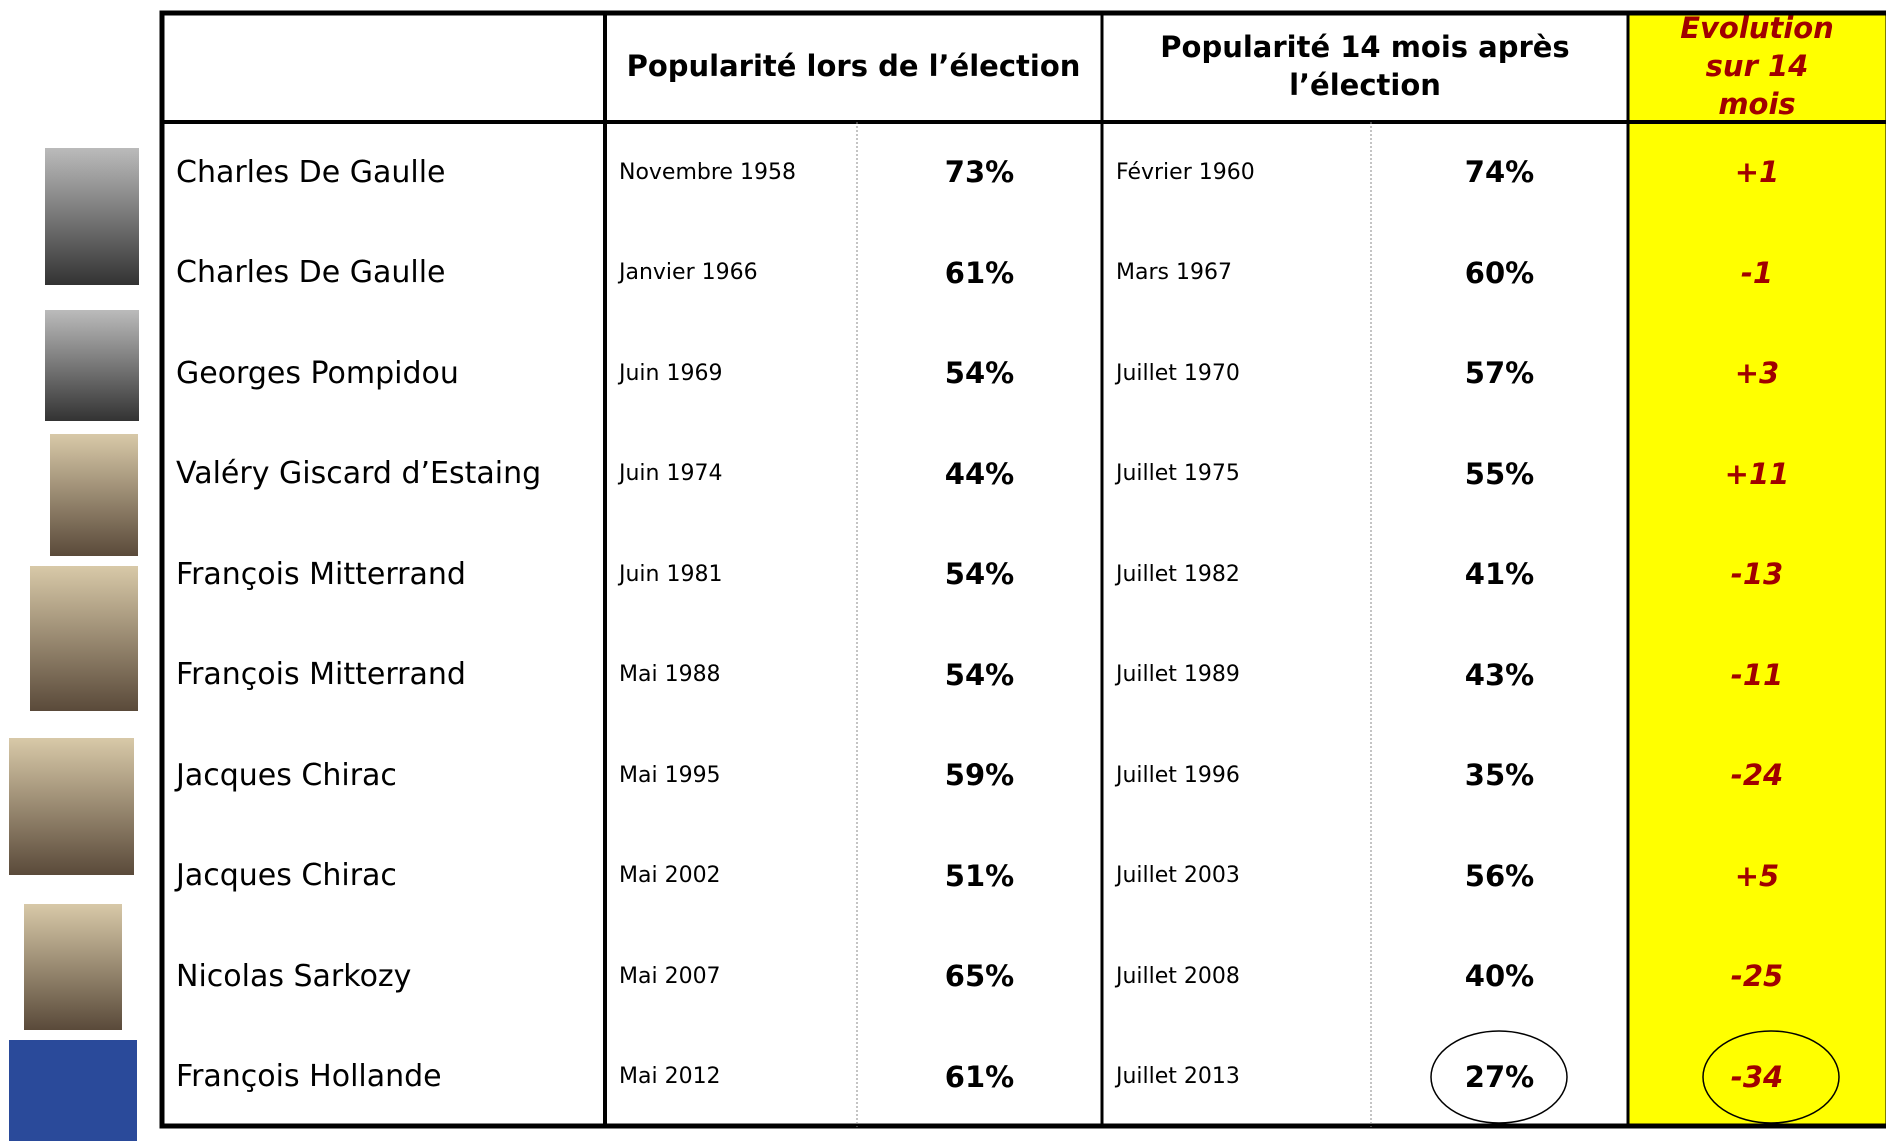  What do you see at coordinates (979, 172) in the screenshot?
I see `popularity: 73%` at bounding box center [979, 172].